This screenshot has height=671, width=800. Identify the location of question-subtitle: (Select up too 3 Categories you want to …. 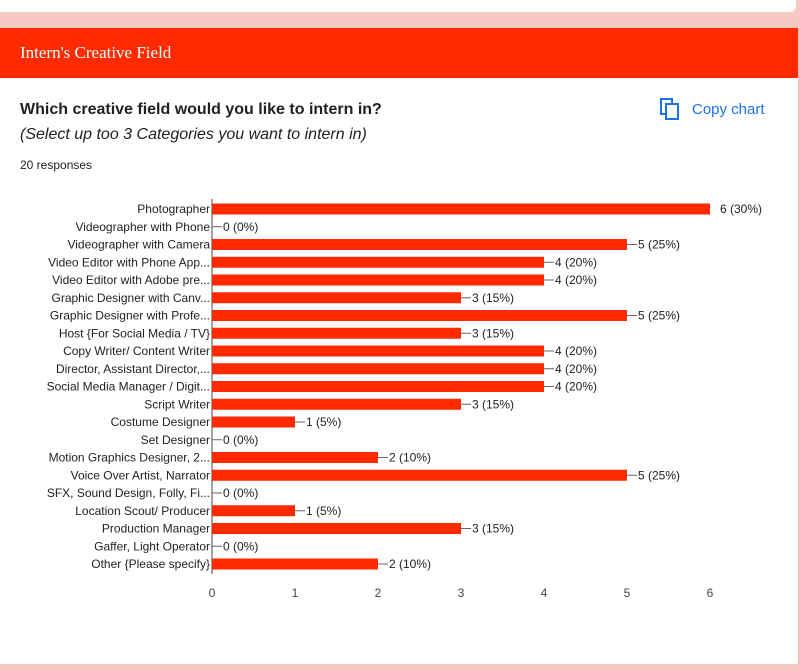
(193, 134).